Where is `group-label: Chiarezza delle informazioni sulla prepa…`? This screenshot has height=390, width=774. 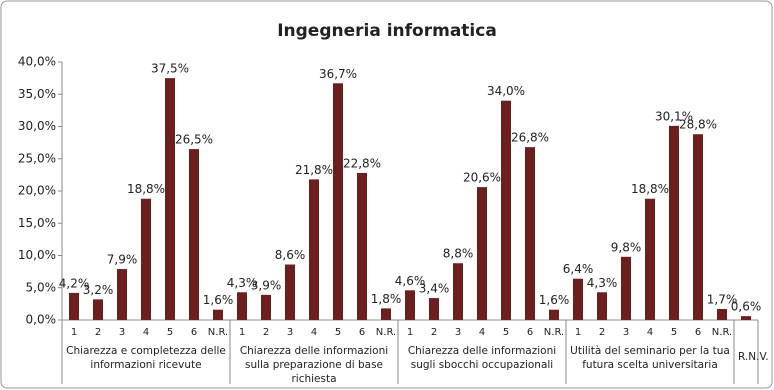 group-label: Chiarezza delle informazioni sulla prepa… is located at coordinates (314, 365).